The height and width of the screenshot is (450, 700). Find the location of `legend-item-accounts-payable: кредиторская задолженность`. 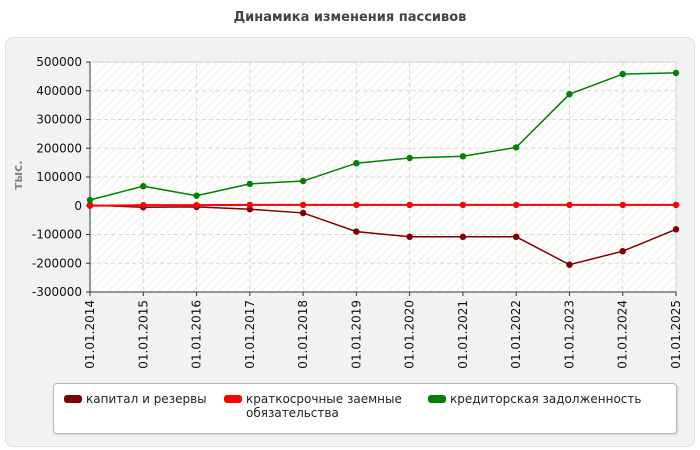

legend-item-accounts-payable: кредиторская задолженность is located at coordinates (534, 399).